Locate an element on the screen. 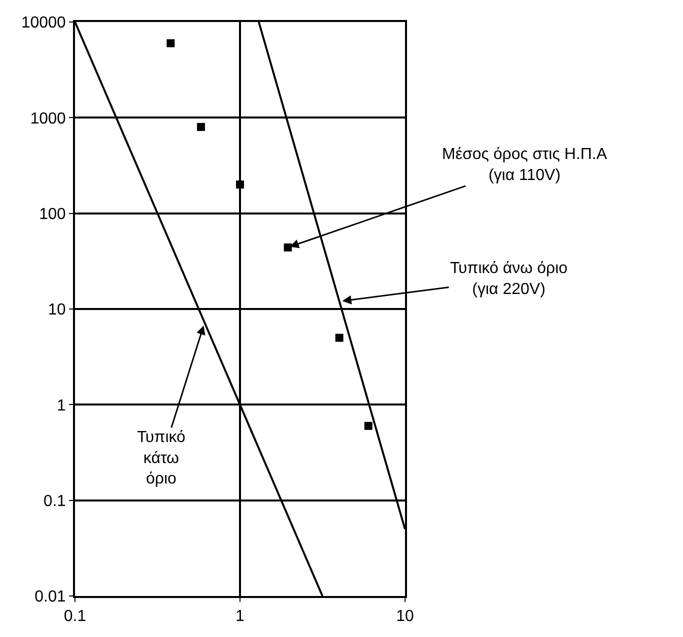 The image size is (683, 637). y-tick-label: 1 is located at coordinates (61, 405).